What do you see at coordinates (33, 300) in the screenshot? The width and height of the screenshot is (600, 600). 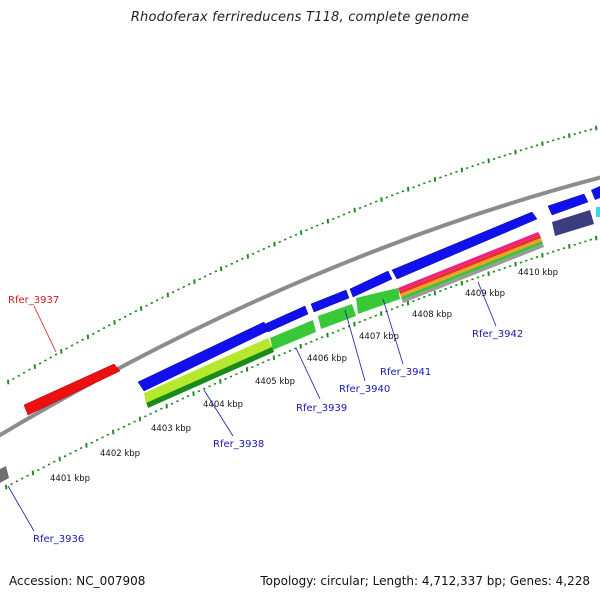 I see `label-rfer-3937: Rfer_3937` at bounding box center [33, 300].